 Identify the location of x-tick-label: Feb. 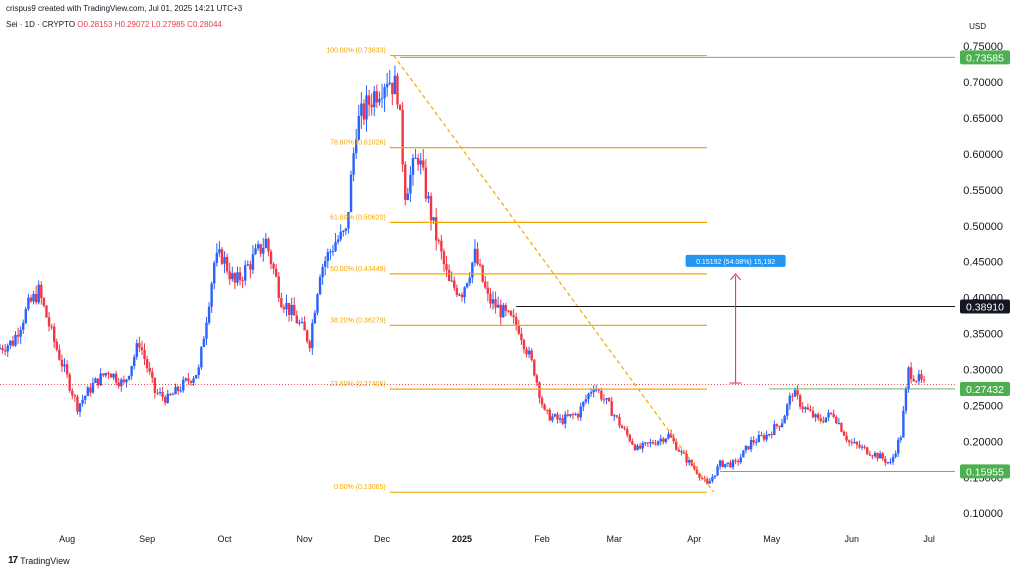
(542, 539).